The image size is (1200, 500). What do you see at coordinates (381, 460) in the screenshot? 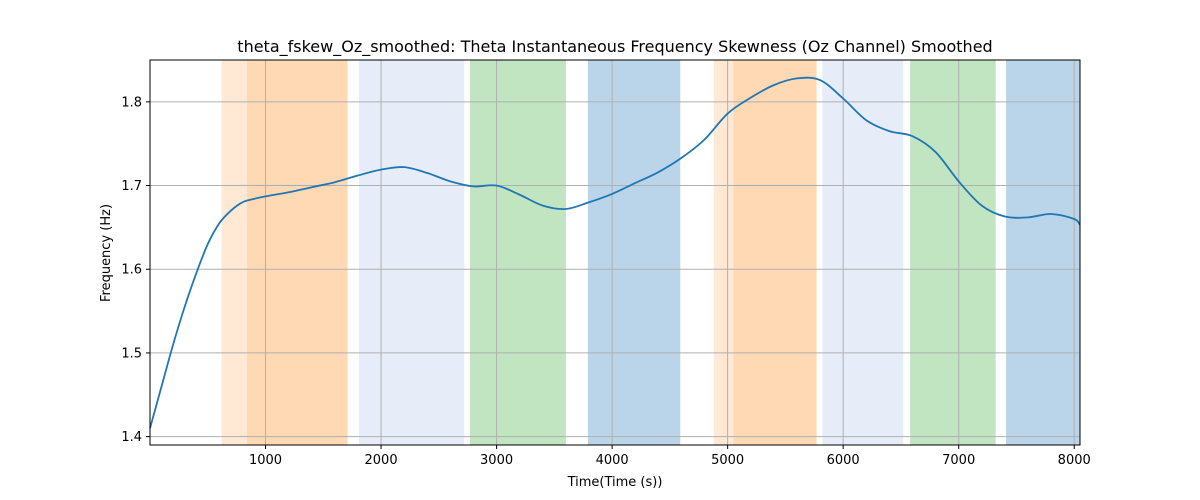
I see `x-tick-label-1: 2000` at bounding box center [381, 460].